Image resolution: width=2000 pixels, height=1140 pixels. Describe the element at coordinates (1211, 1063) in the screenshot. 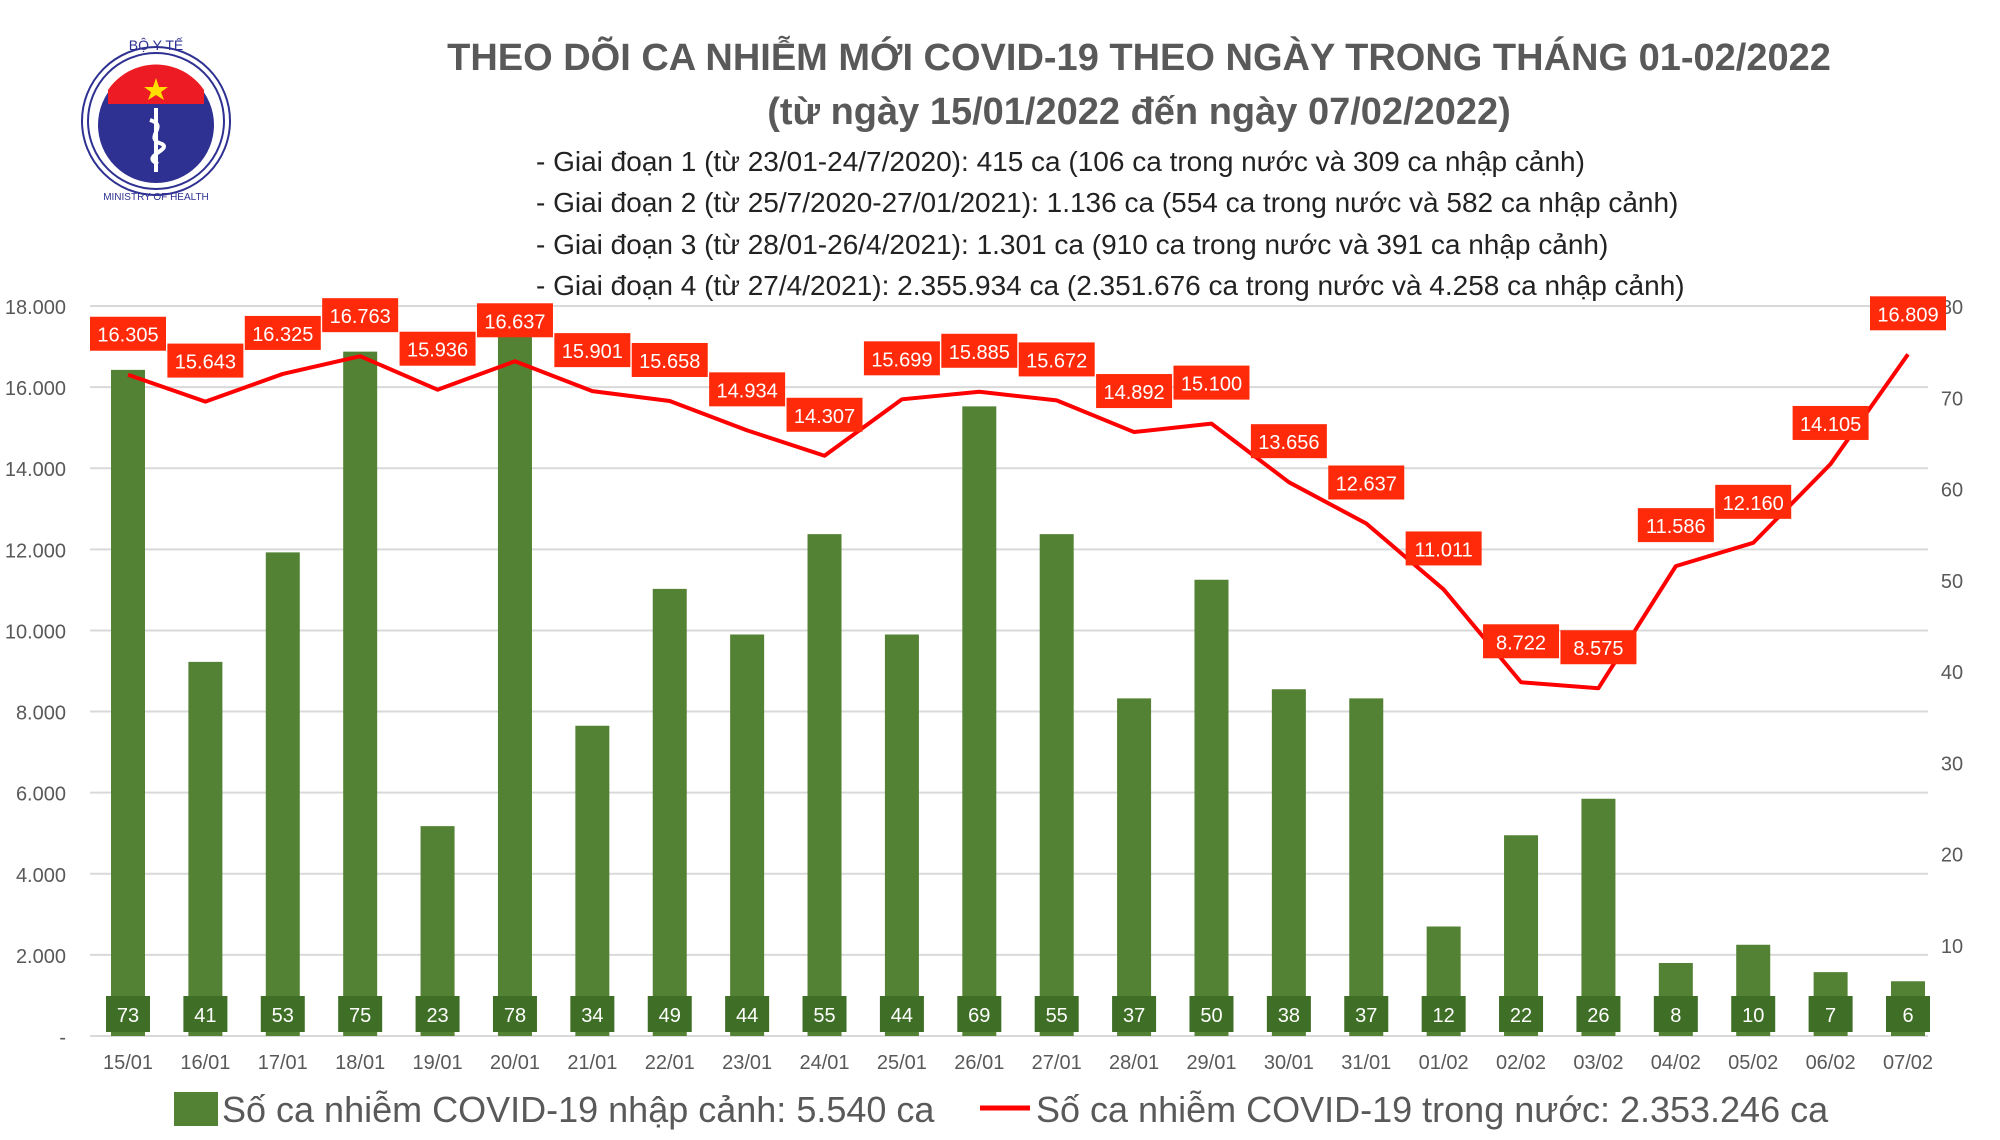

I see `x-axis-tick: 29/01` at that location.